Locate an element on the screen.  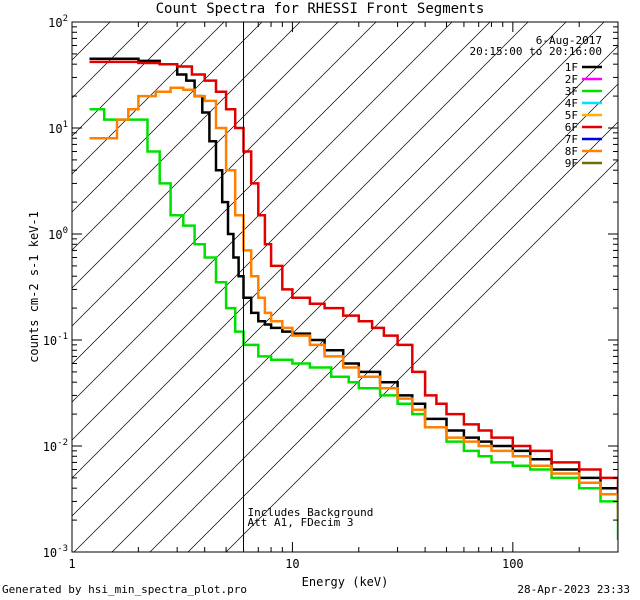
x-axis-label: Energy (keV) is located at coordinates (345, 582).